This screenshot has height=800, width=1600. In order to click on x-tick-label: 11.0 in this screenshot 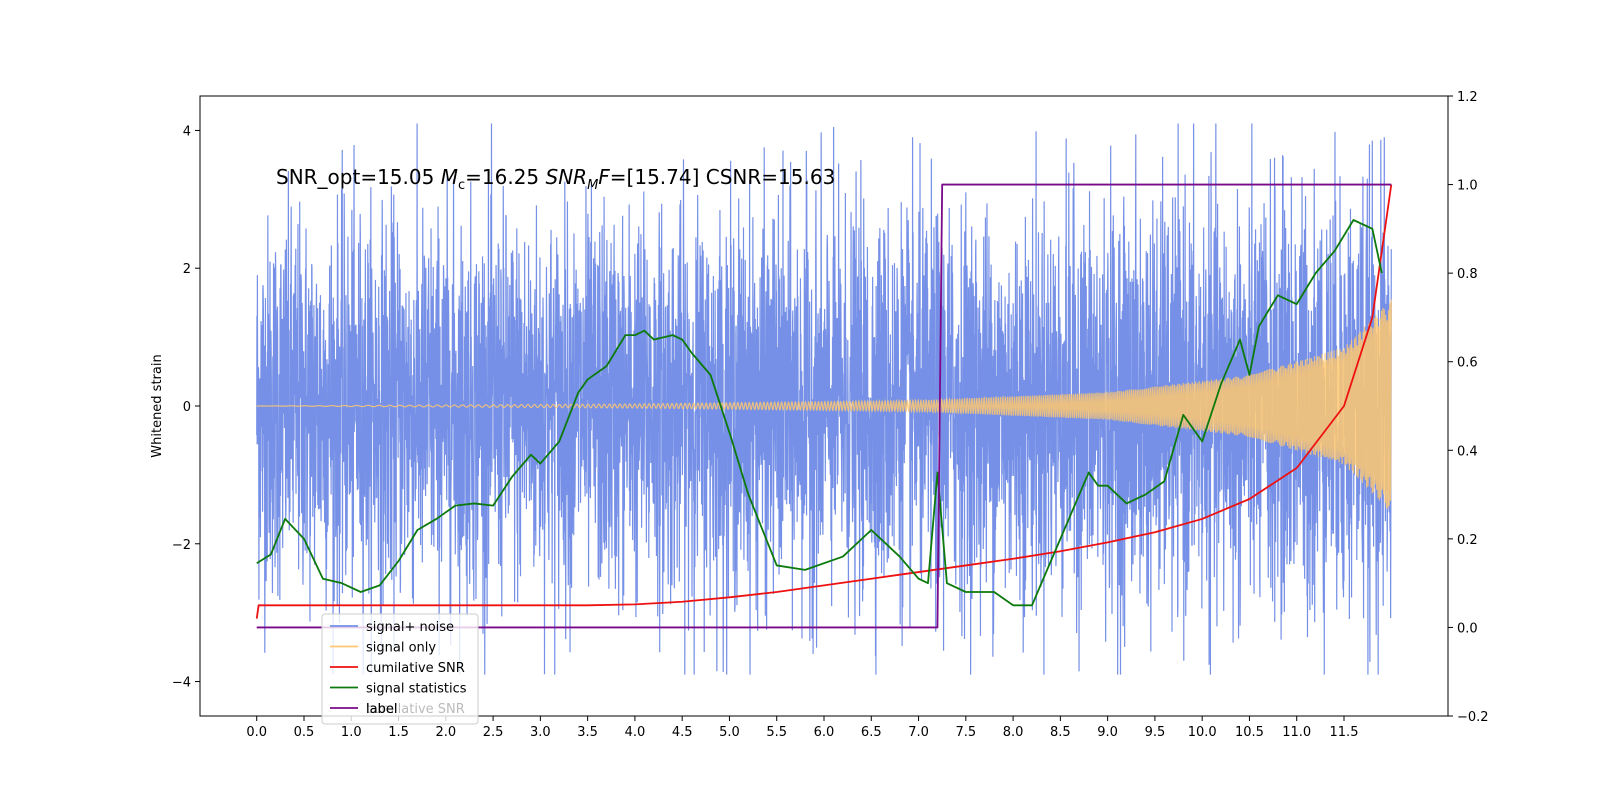, I will do `click(1296, 732)`.